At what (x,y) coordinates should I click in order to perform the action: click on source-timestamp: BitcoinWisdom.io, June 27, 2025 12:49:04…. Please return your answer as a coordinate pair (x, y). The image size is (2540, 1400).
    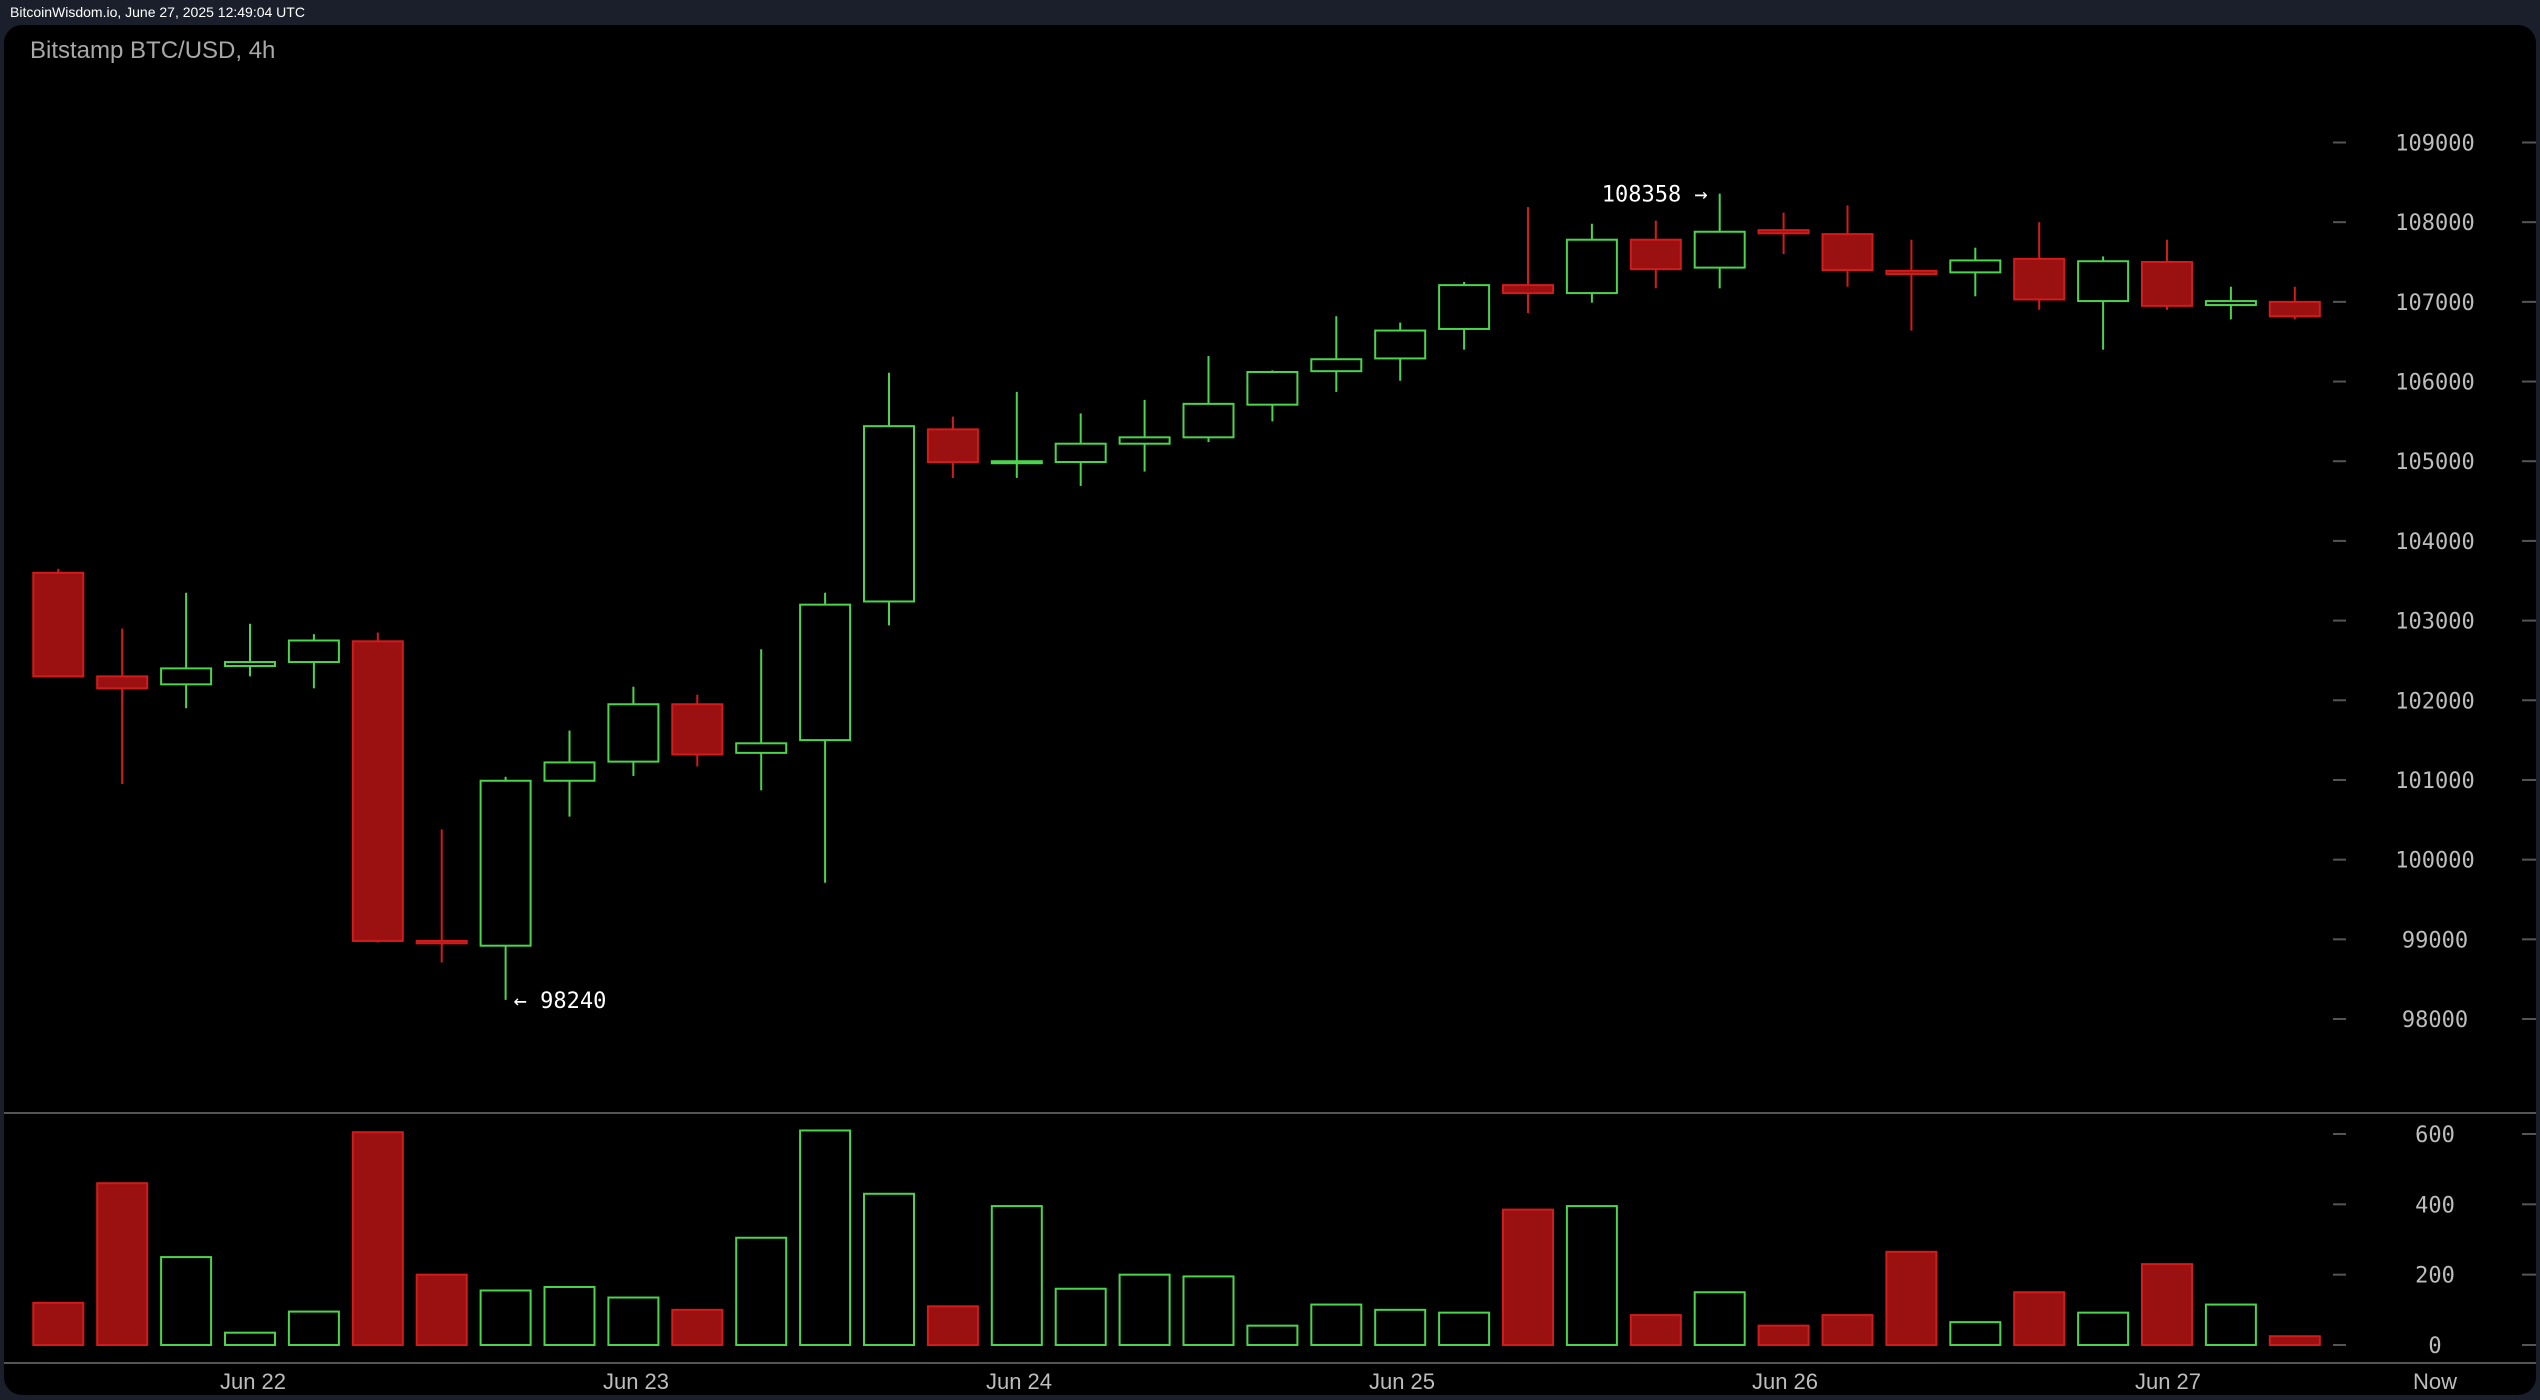
    Looking at the image, I should click on (157, 12).